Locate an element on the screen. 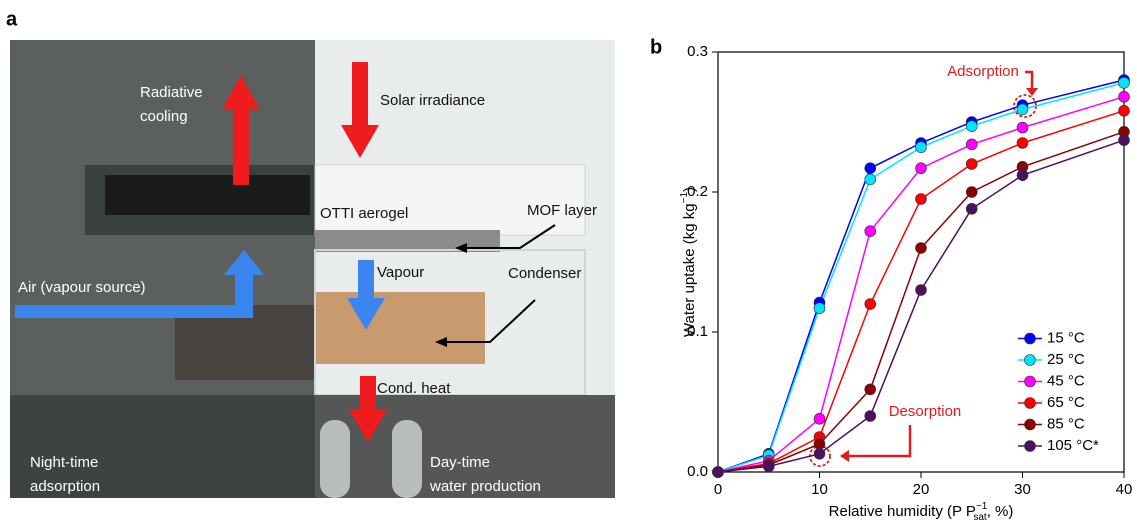  label: Day-time water production is located at coordinates (485, 474).